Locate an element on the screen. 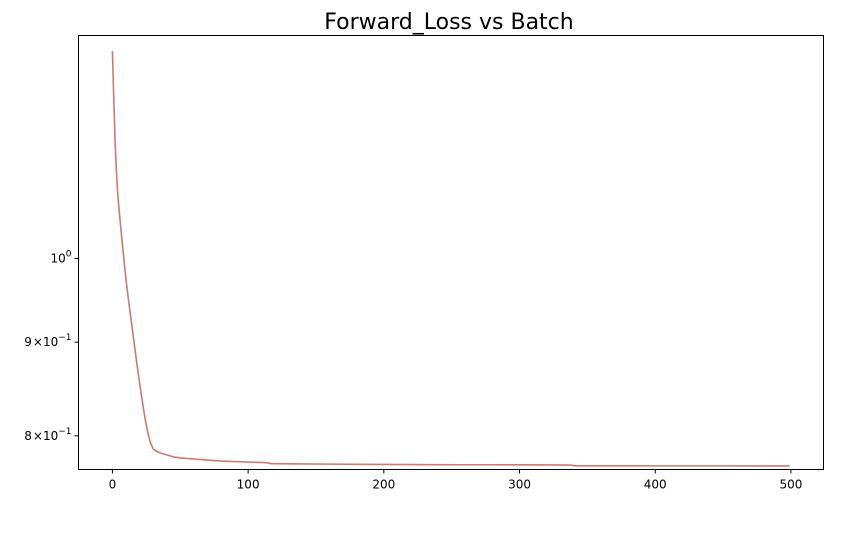 Image resolution: width=861 pixels, height=533 pixels. chart-title: Forward_Loss vs Batch is located at coordinates (448, 22).